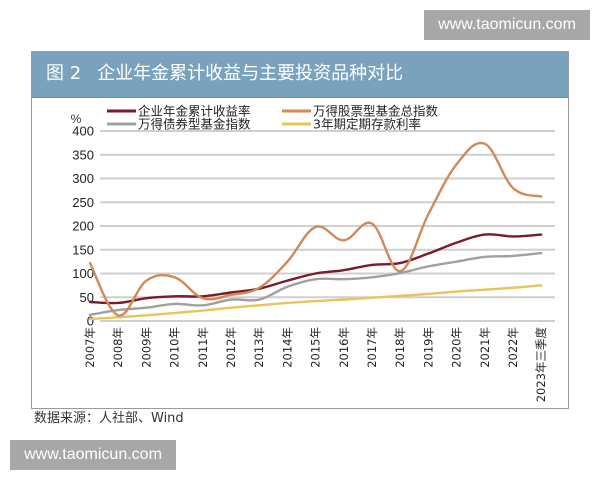  I want to click on y-tick-label: 200, so click(83, 226).